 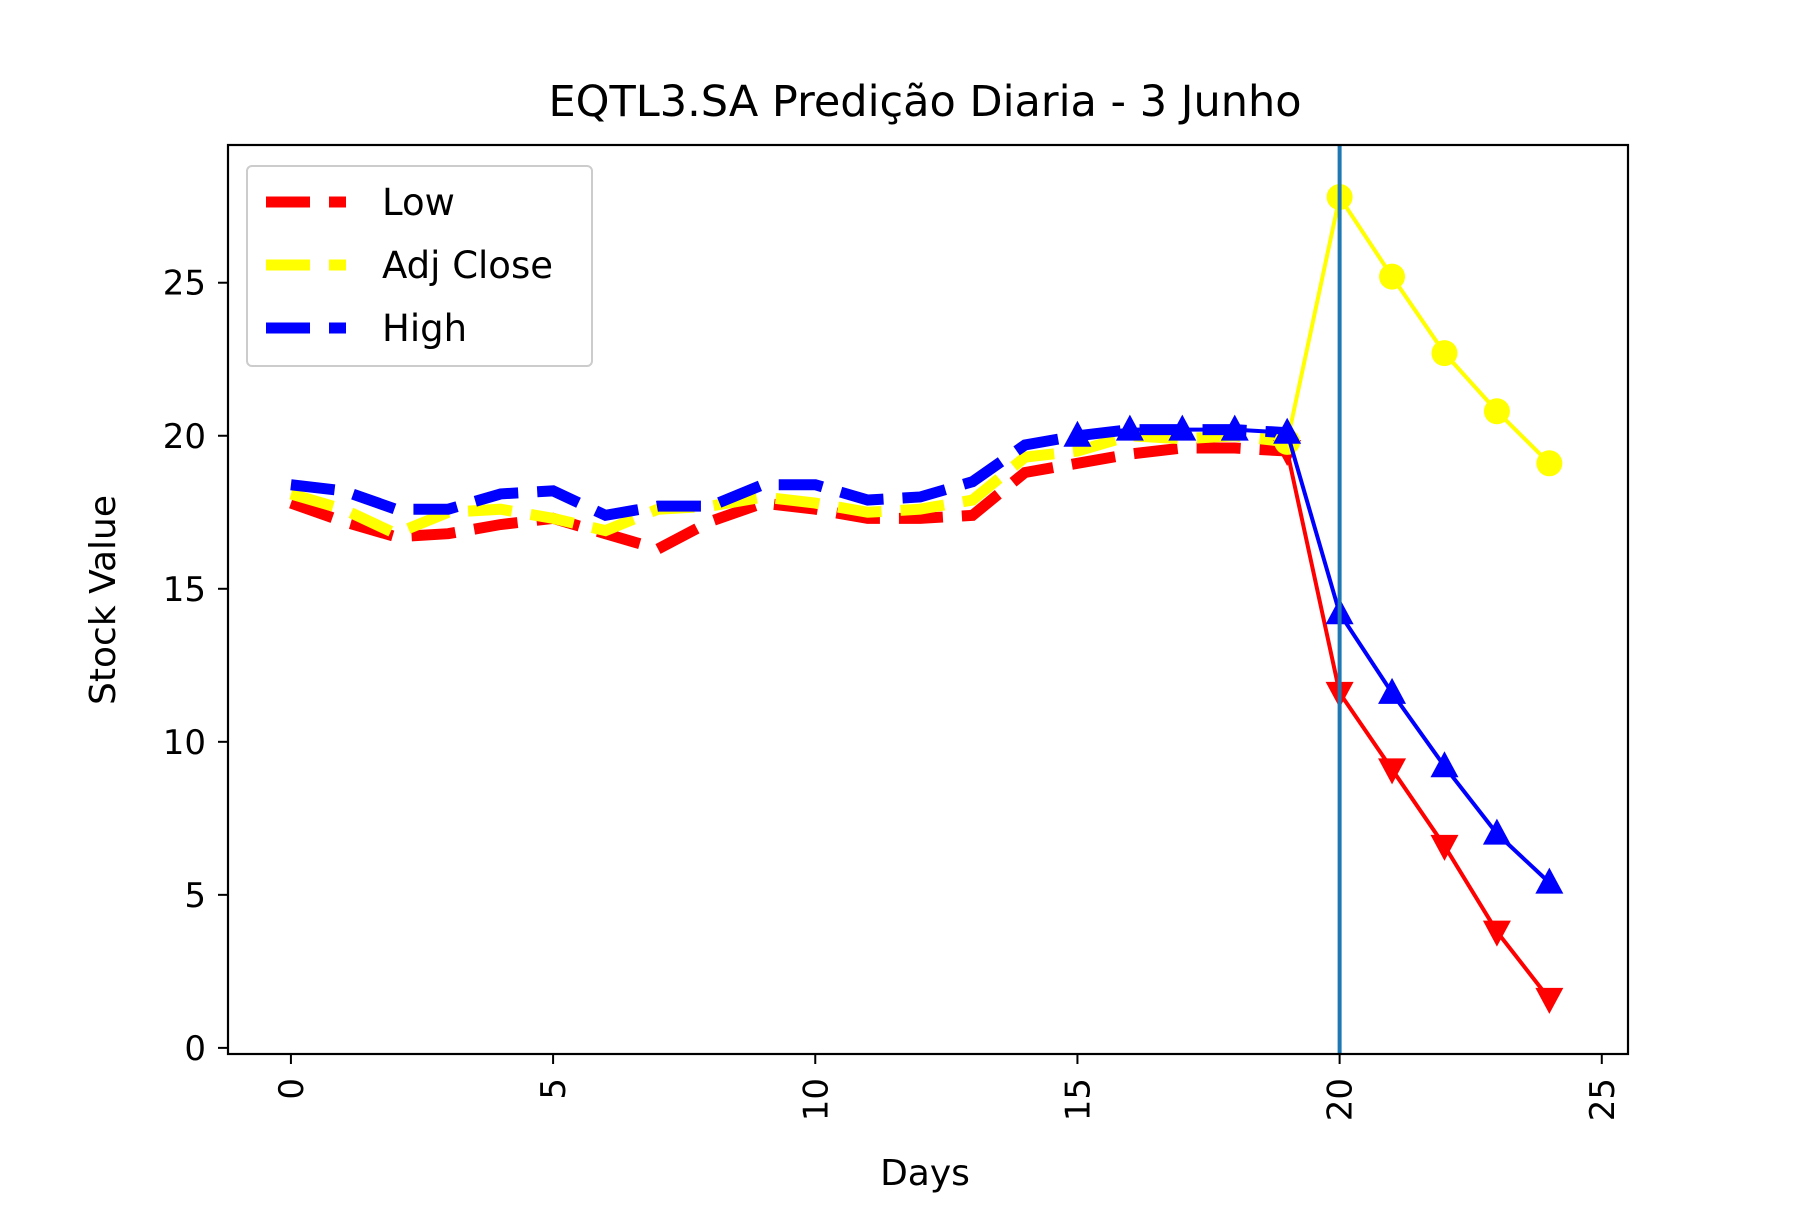 I want to click on x-tick-label-5: 5, so click(x=554, y=1089).